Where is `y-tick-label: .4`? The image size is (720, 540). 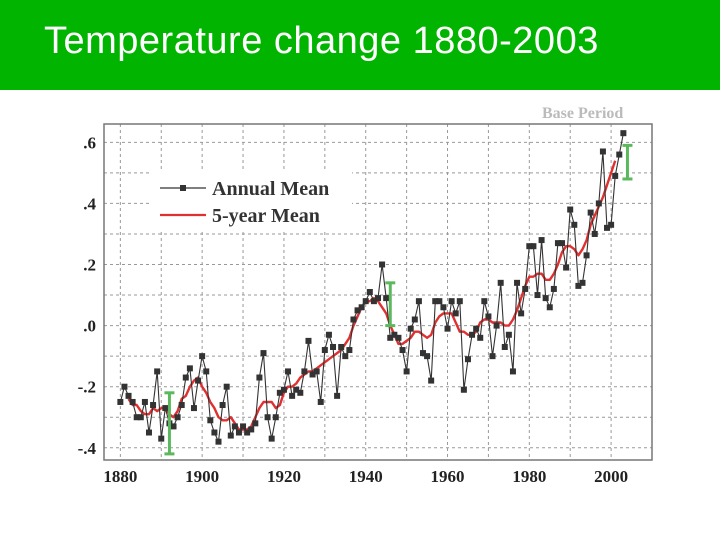 y-tick-label: .4 is located at coordinates (89, 203).